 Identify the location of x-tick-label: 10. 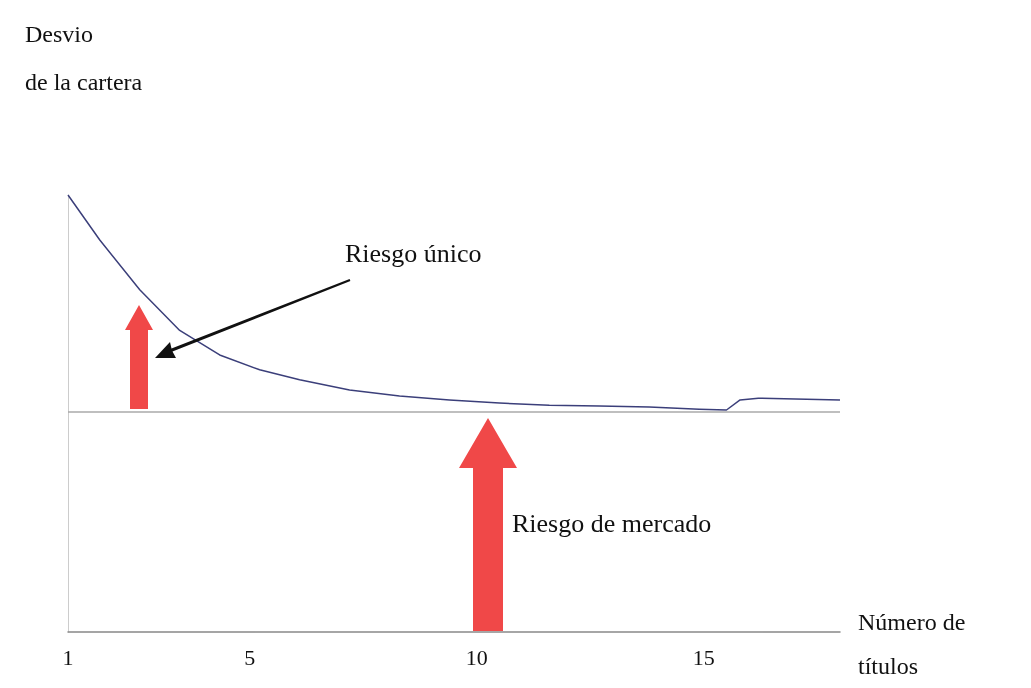
(476, 657).